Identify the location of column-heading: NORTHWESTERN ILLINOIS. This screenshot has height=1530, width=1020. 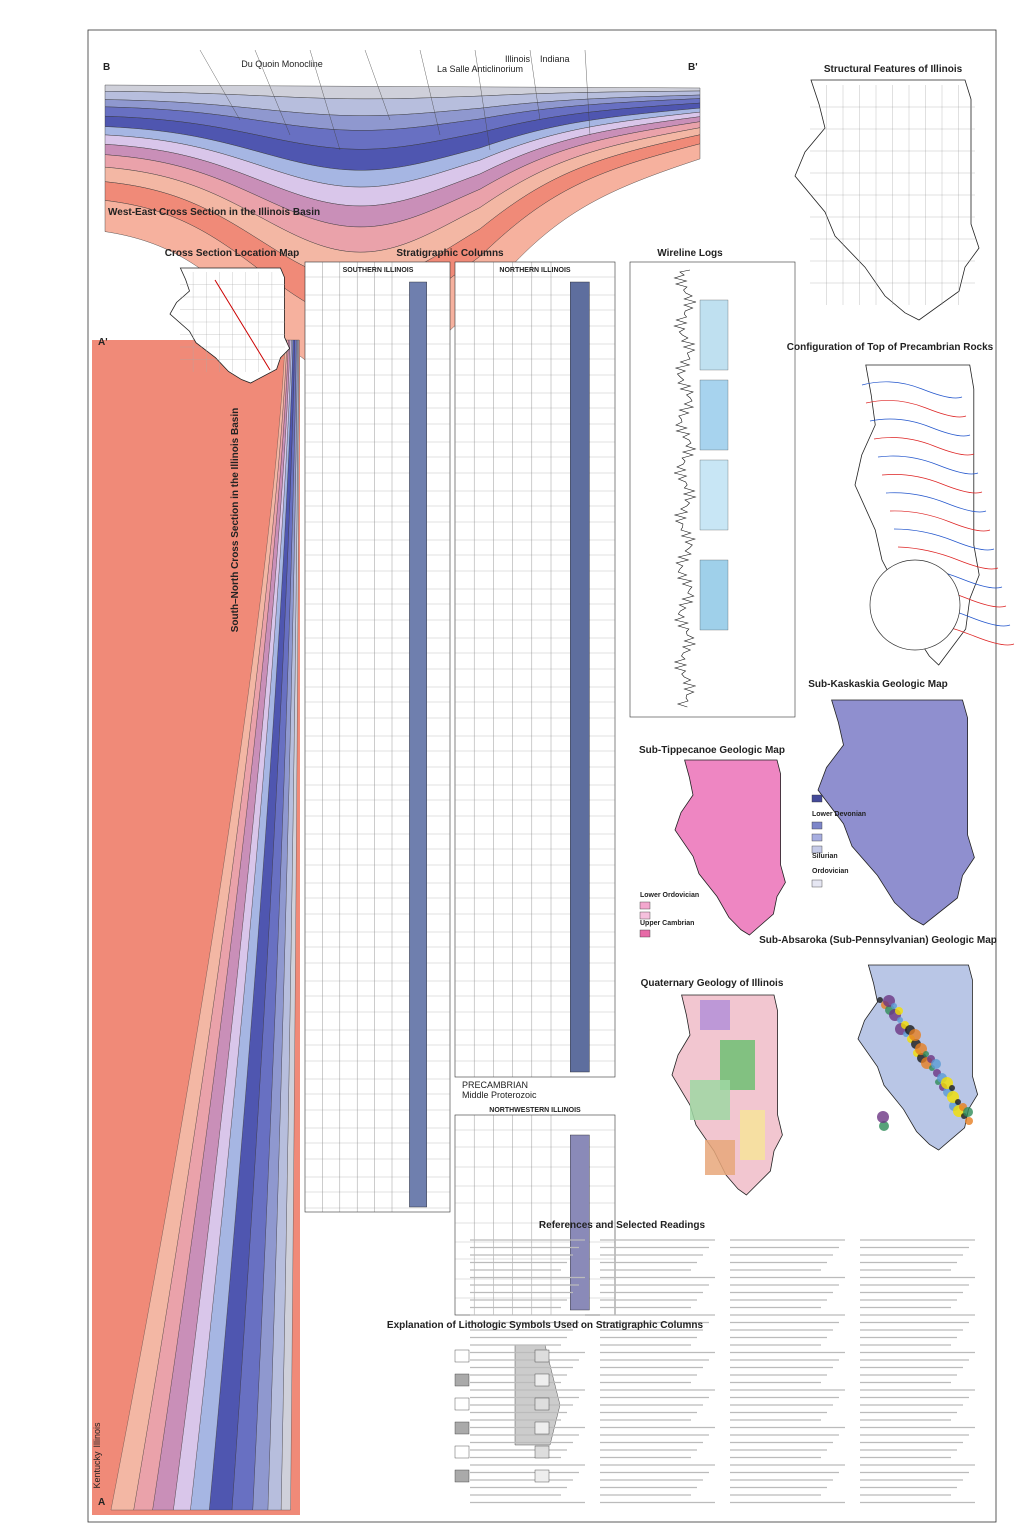
(535, 1110).